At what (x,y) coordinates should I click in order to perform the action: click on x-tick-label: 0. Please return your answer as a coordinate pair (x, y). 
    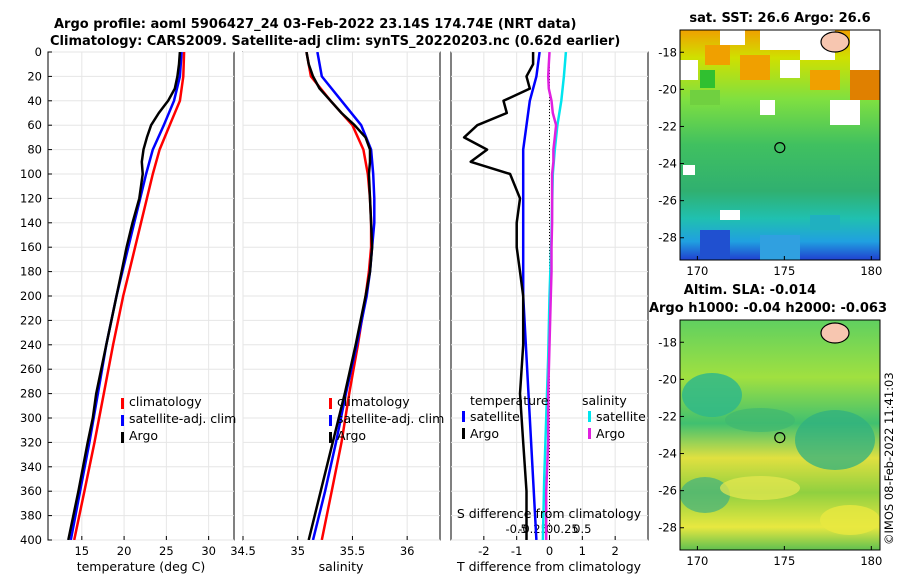
    Looking at the image, I should click on (549, 551).